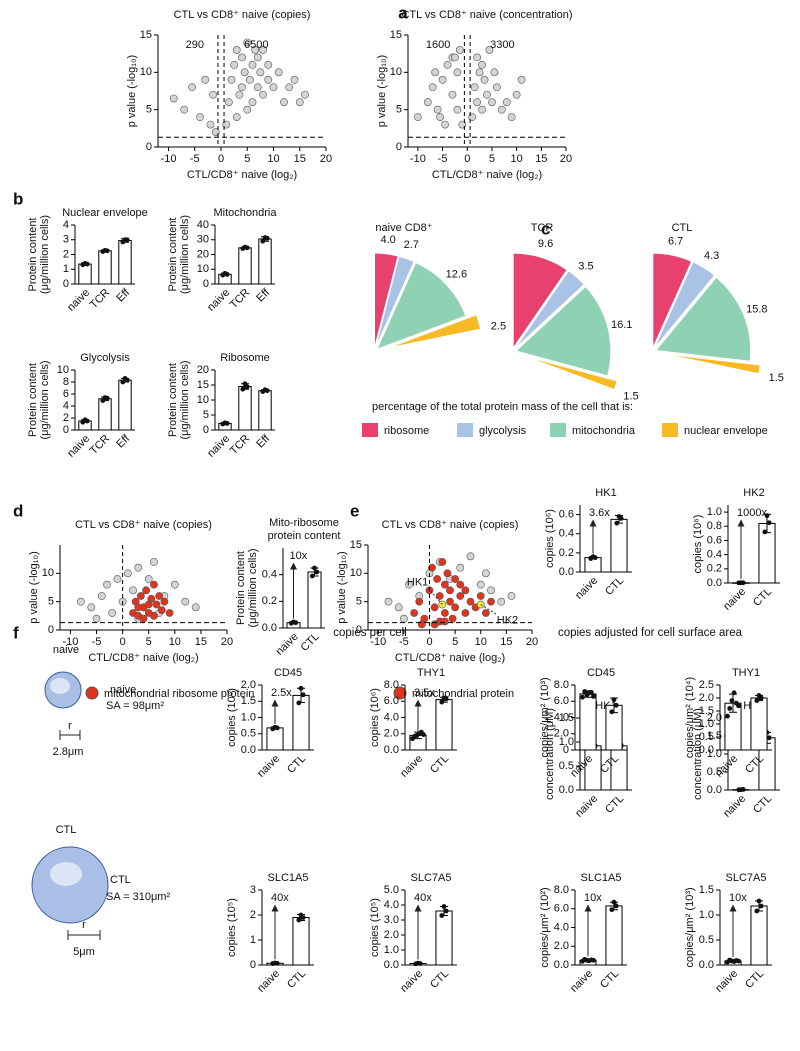 Image resolution: width=800 pixels, height=1051 pixels. I want to click on panel-label: a, so click(403, 12).